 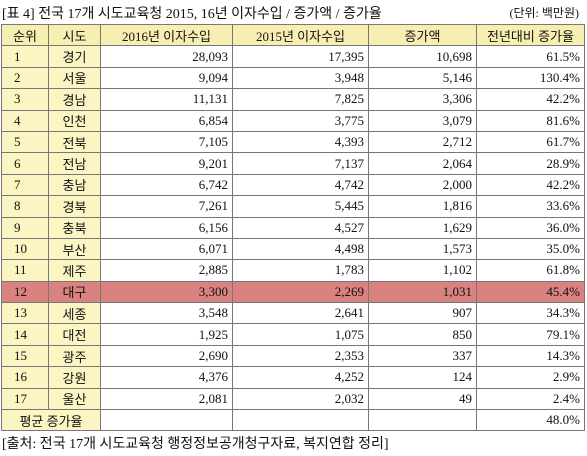 I want to click on cell: 11,131, so click(x=166, y=99).